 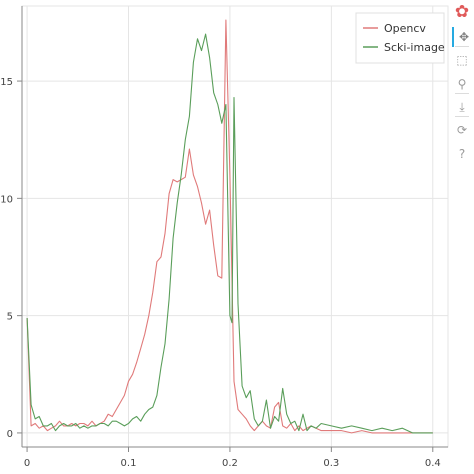 I want to click on x-tick-label: 0.3, so click(x=331, y=463).